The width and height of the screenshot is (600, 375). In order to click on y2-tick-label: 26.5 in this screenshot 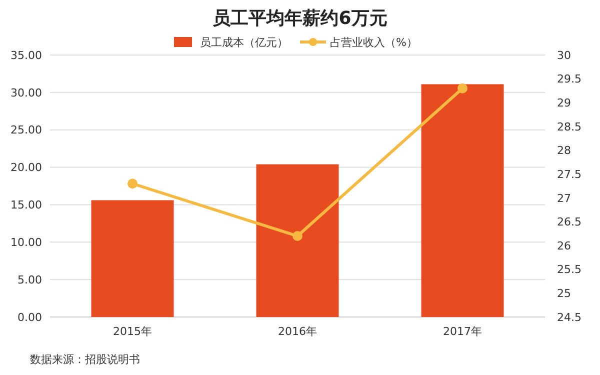, I will do `click(569, 222)`.